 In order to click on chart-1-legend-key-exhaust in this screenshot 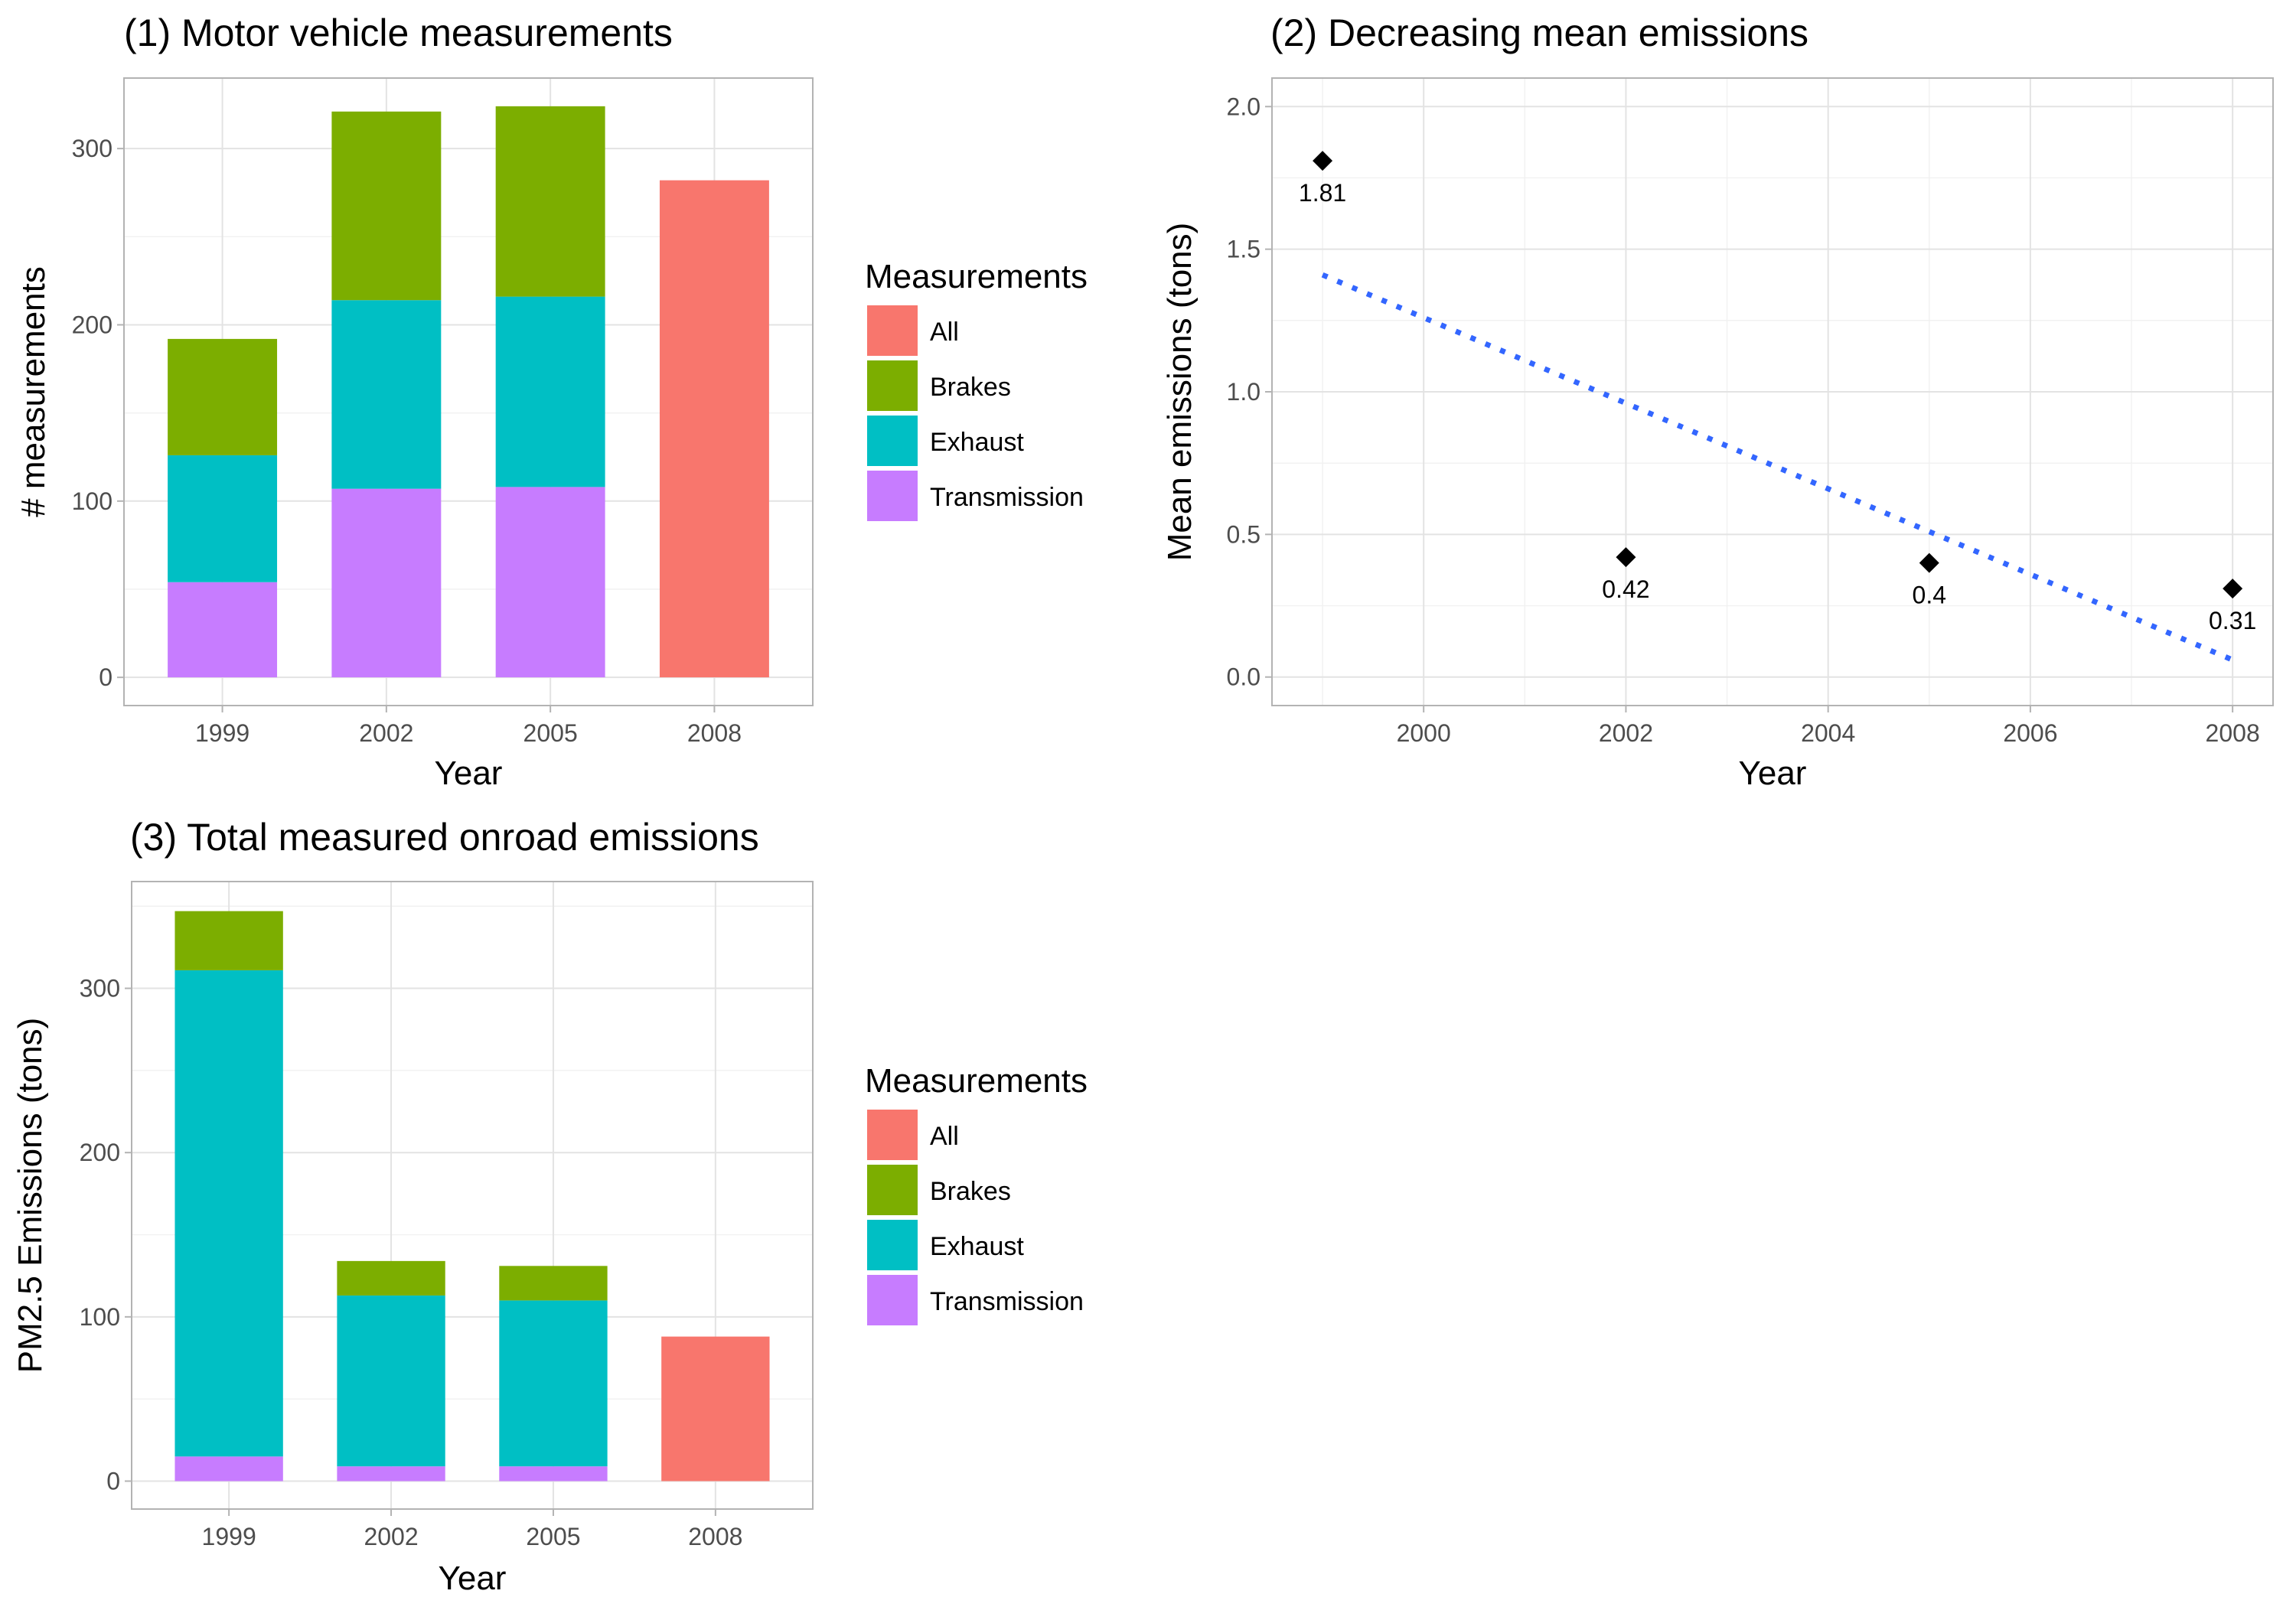, I will do `click(892, 441)`.